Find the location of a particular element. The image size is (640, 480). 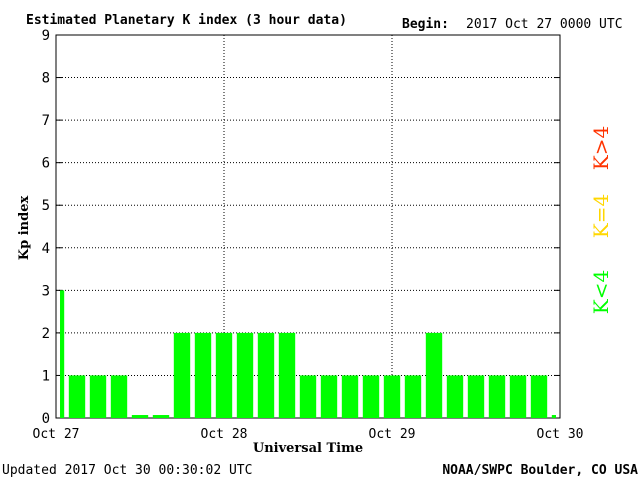

legend-k-below-4: K<4 is located at coordinates (601, 292).